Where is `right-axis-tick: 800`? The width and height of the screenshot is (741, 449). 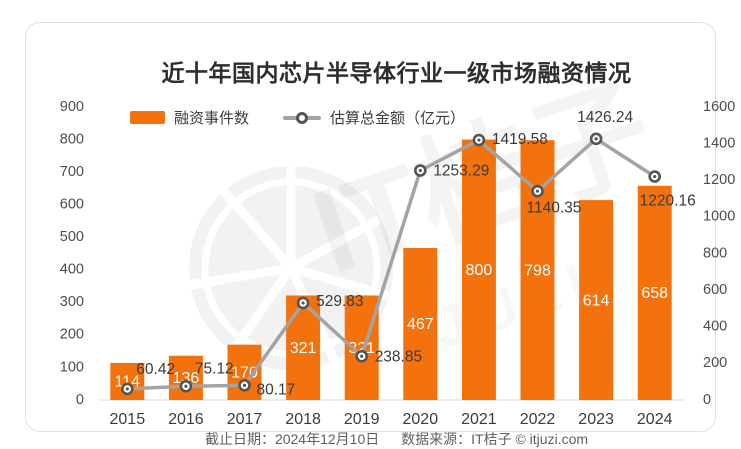
right-axis-tick: 800 is located at coordinates (715, 253).